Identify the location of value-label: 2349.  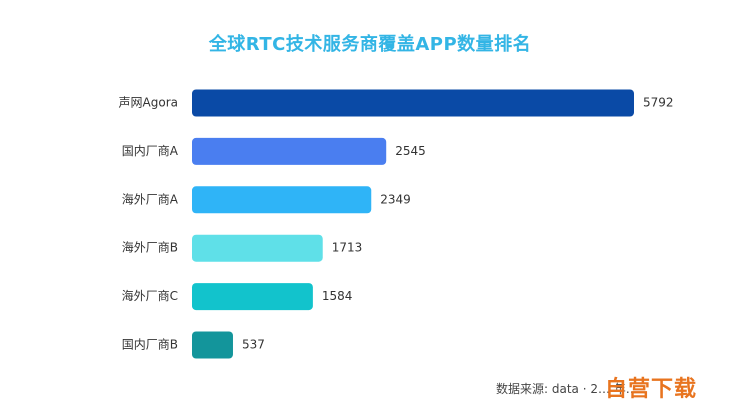
(395, 199).